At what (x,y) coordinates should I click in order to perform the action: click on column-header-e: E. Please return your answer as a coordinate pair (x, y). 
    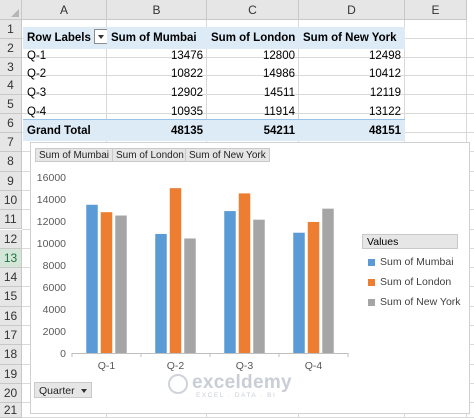
    Looking at the image, I should click on (436, 10).